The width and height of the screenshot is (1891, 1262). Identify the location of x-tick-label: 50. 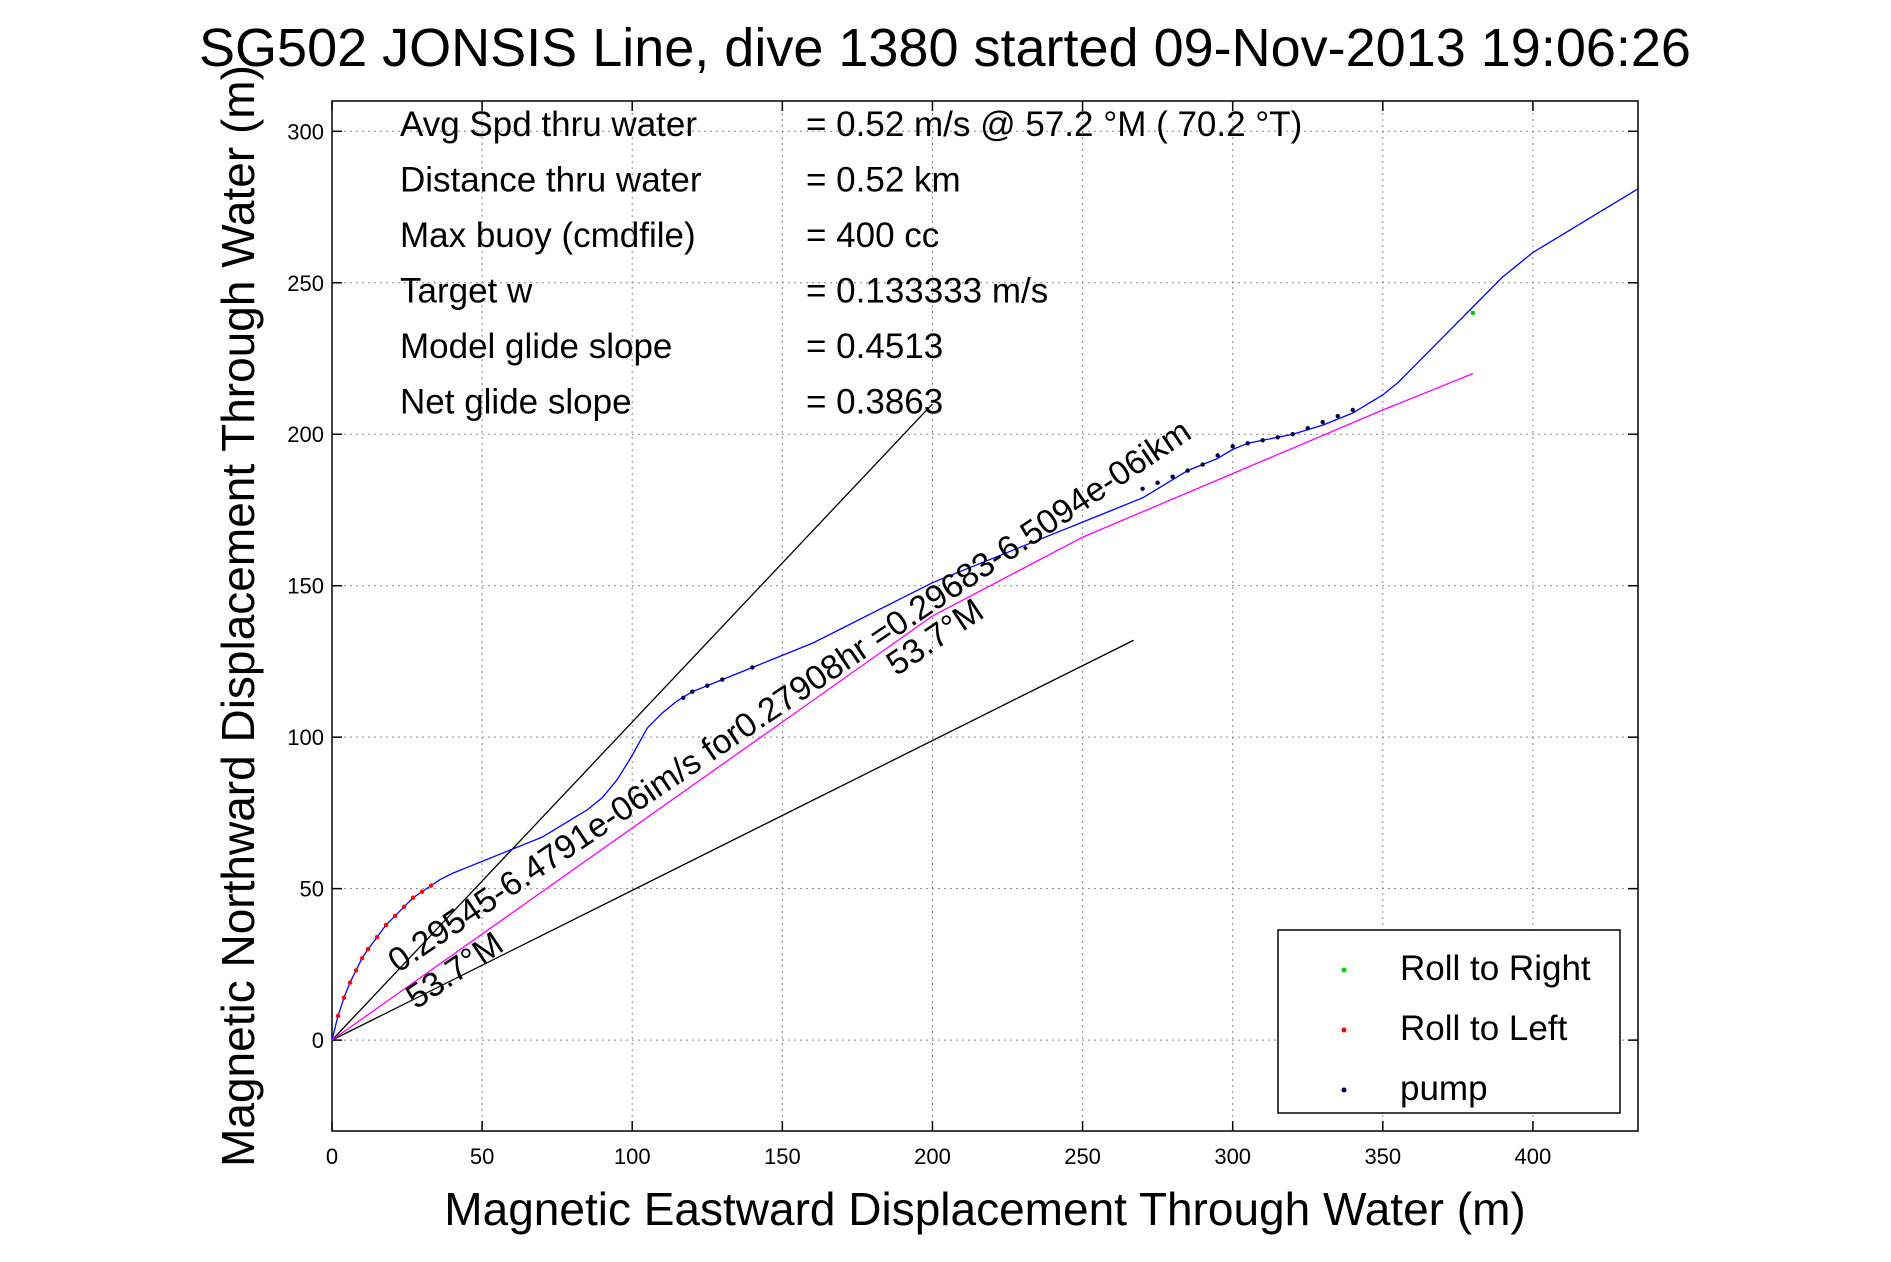
(482, 1156).